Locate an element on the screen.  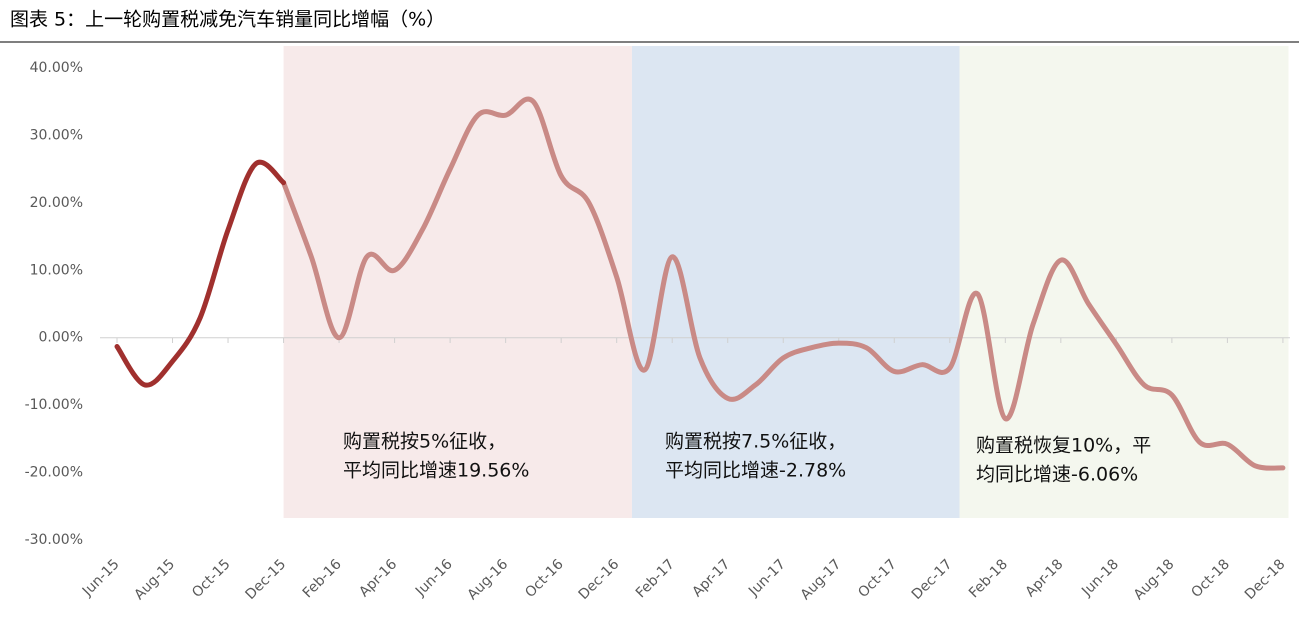
y-tick-label: 10.00% is located at coordinates (56, 270).